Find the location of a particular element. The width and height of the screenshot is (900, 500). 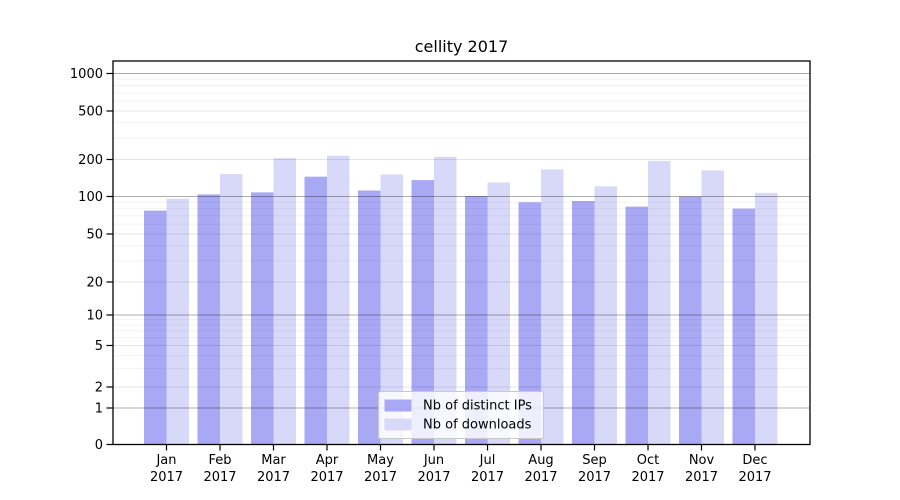

bar-jan-downloads is located at coordinates (177, 321).